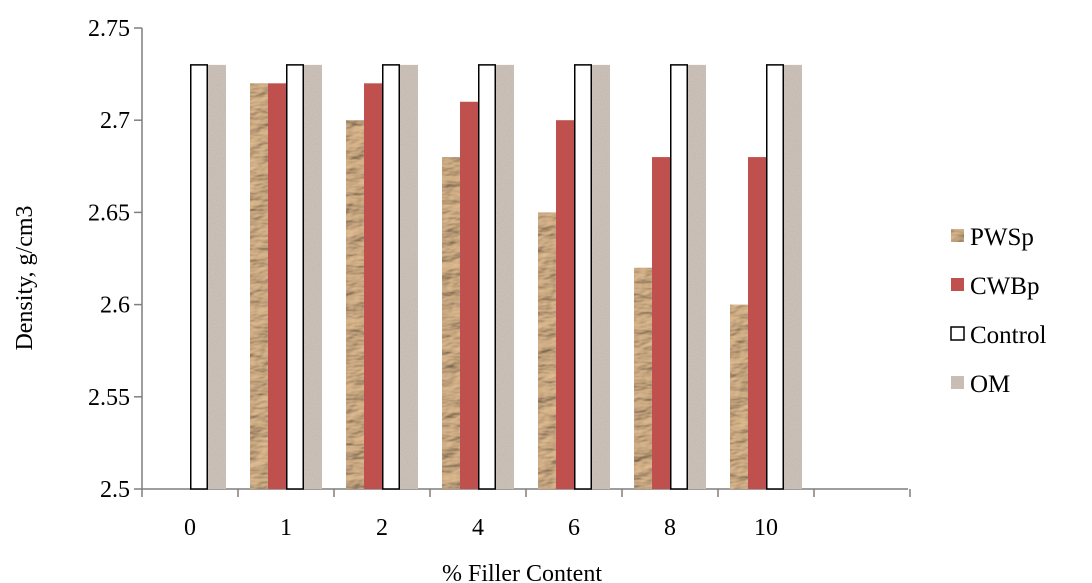 Image resolution: width=1092 pixels, height=583 pixels. Describe the element at coordinates (957, 382) in the screenshot. I see `legend-swatch-om` at that location.